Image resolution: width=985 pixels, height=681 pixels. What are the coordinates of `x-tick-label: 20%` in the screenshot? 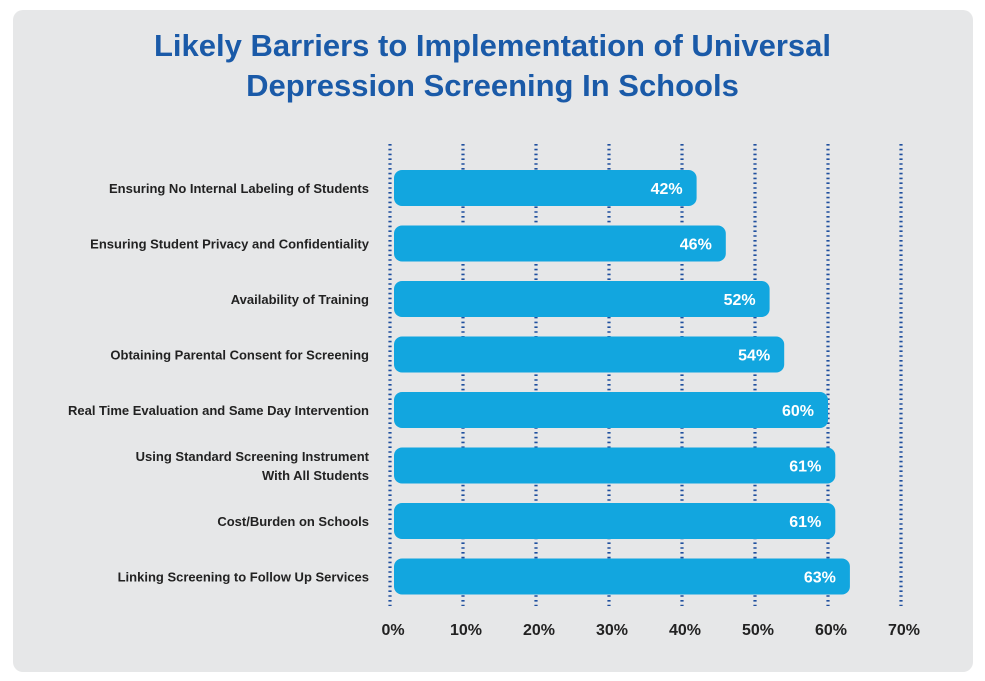 It's located at (539, 630).